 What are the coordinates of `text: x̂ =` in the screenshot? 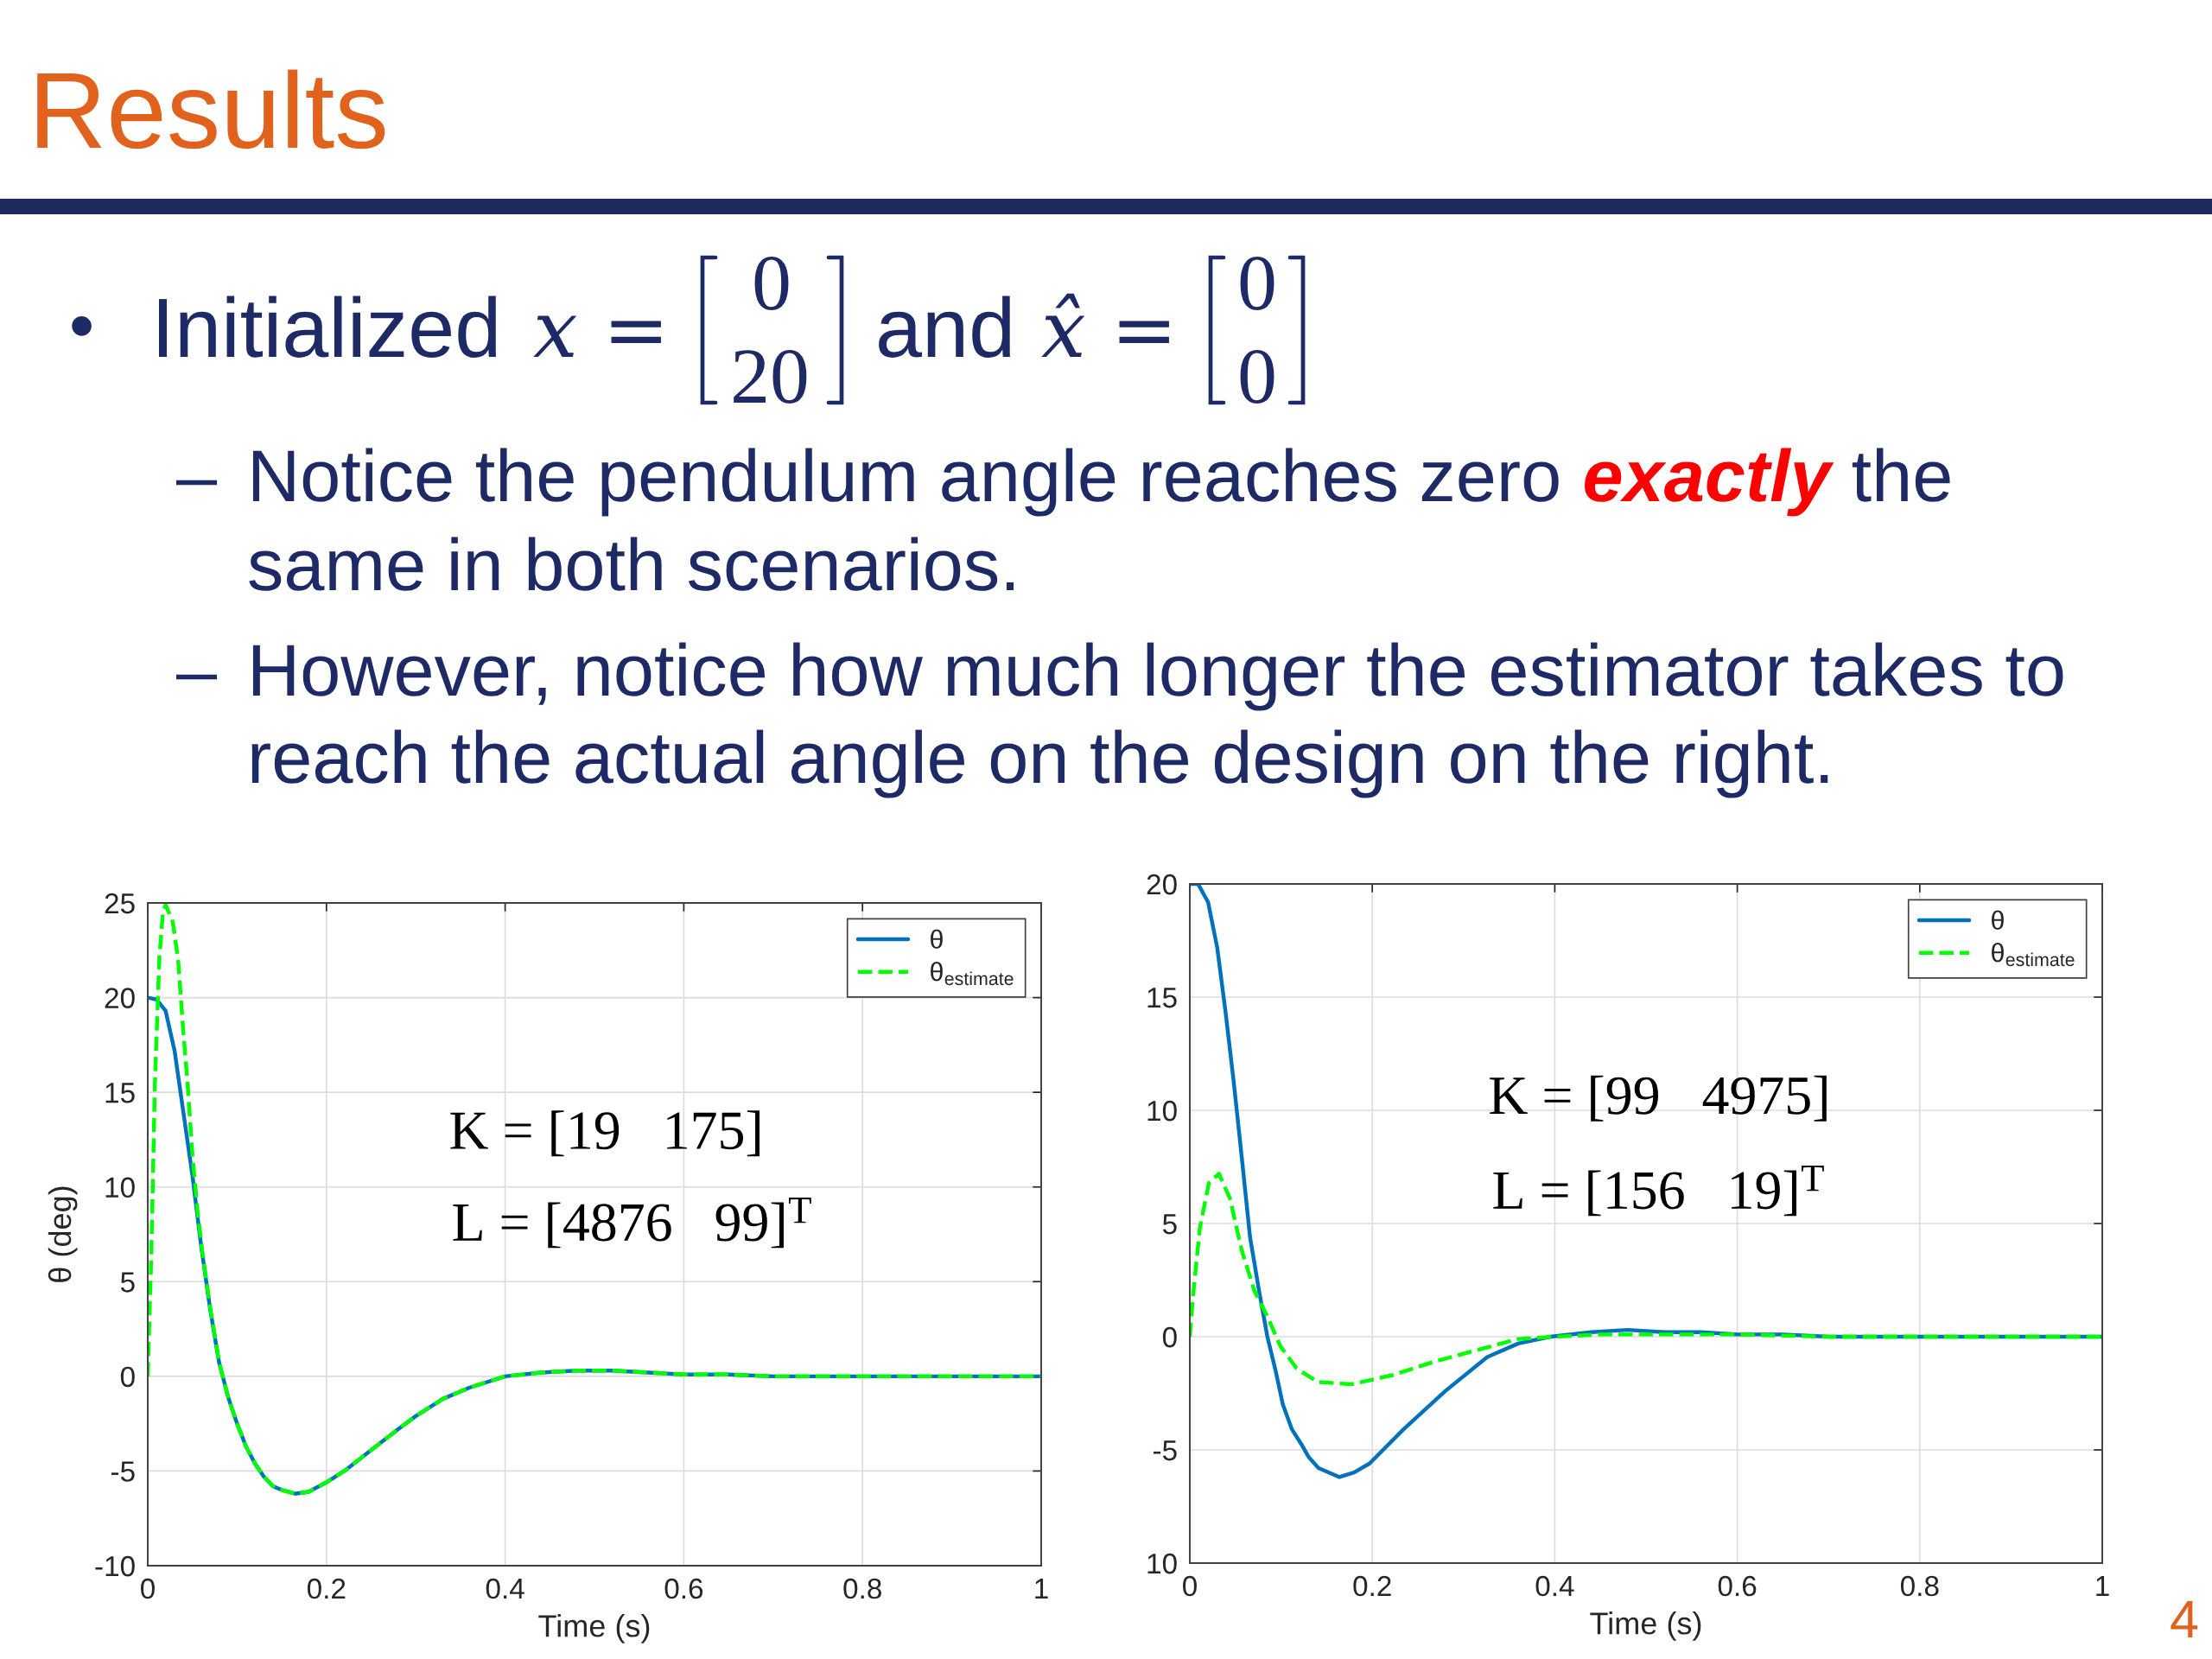 It's located at (1105, 325).